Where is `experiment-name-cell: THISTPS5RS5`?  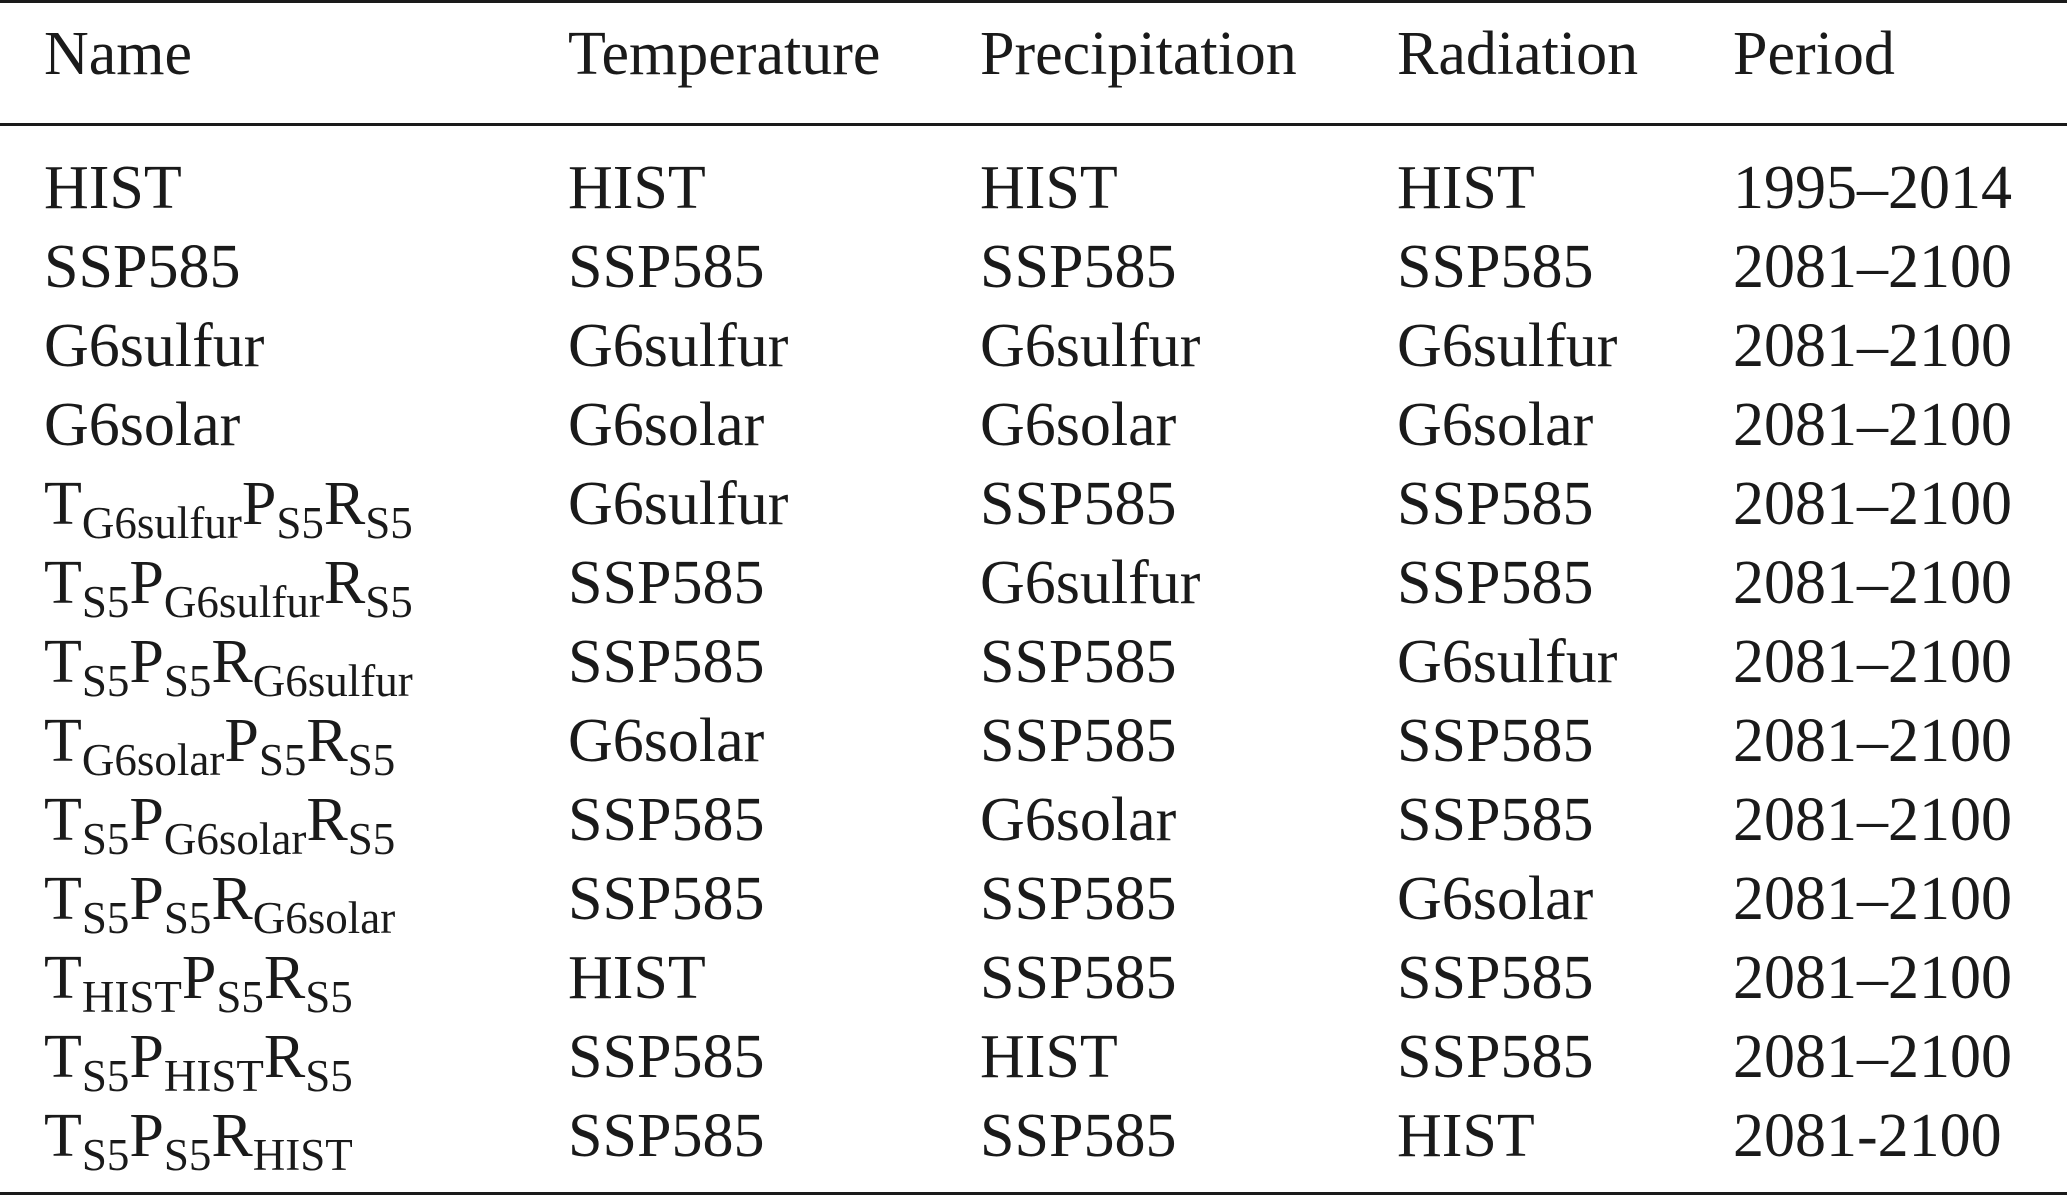
experiment-name-cell: THISTPS5RS5 is located at coordinates (284, 979).